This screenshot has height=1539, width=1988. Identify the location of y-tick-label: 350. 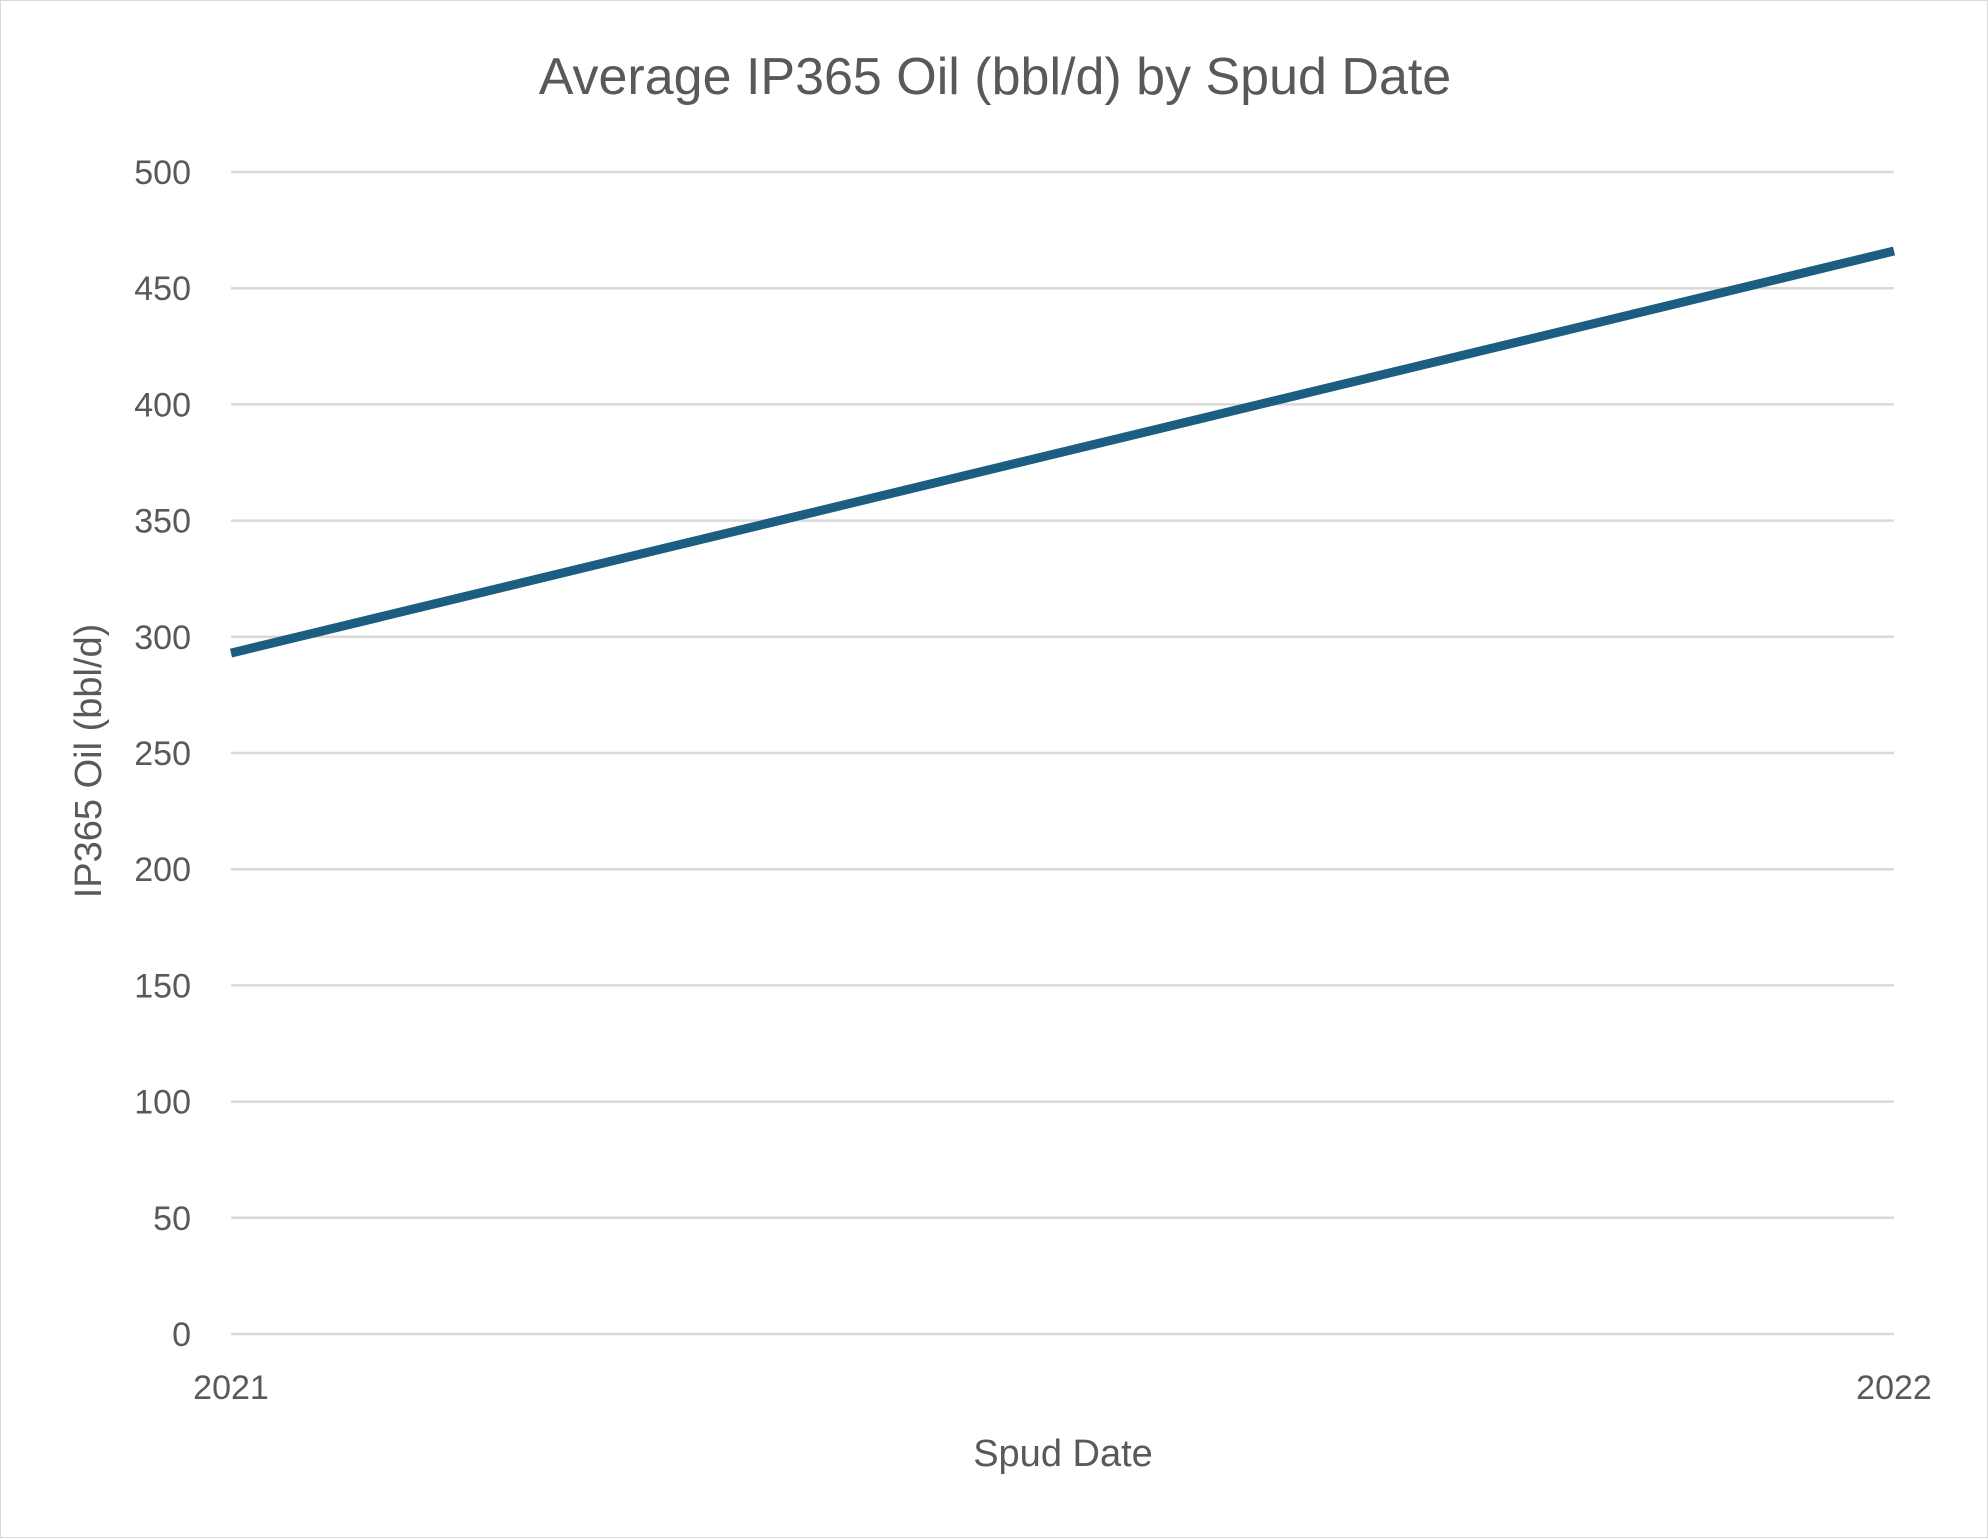
(162, 522).